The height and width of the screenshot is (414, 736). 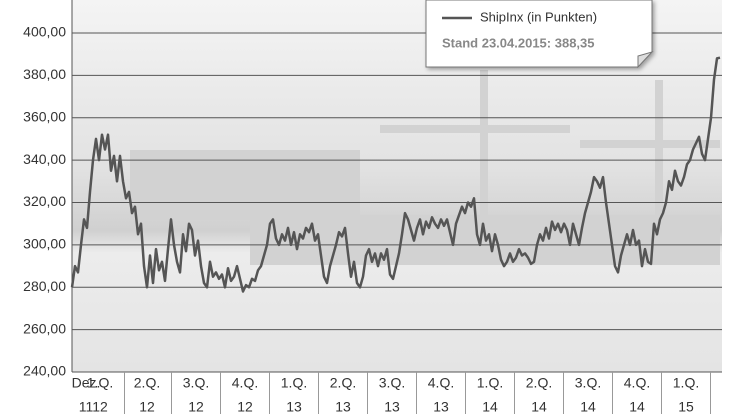 I want to click on x-tick-label: Dez., so click(x=86, y=383).